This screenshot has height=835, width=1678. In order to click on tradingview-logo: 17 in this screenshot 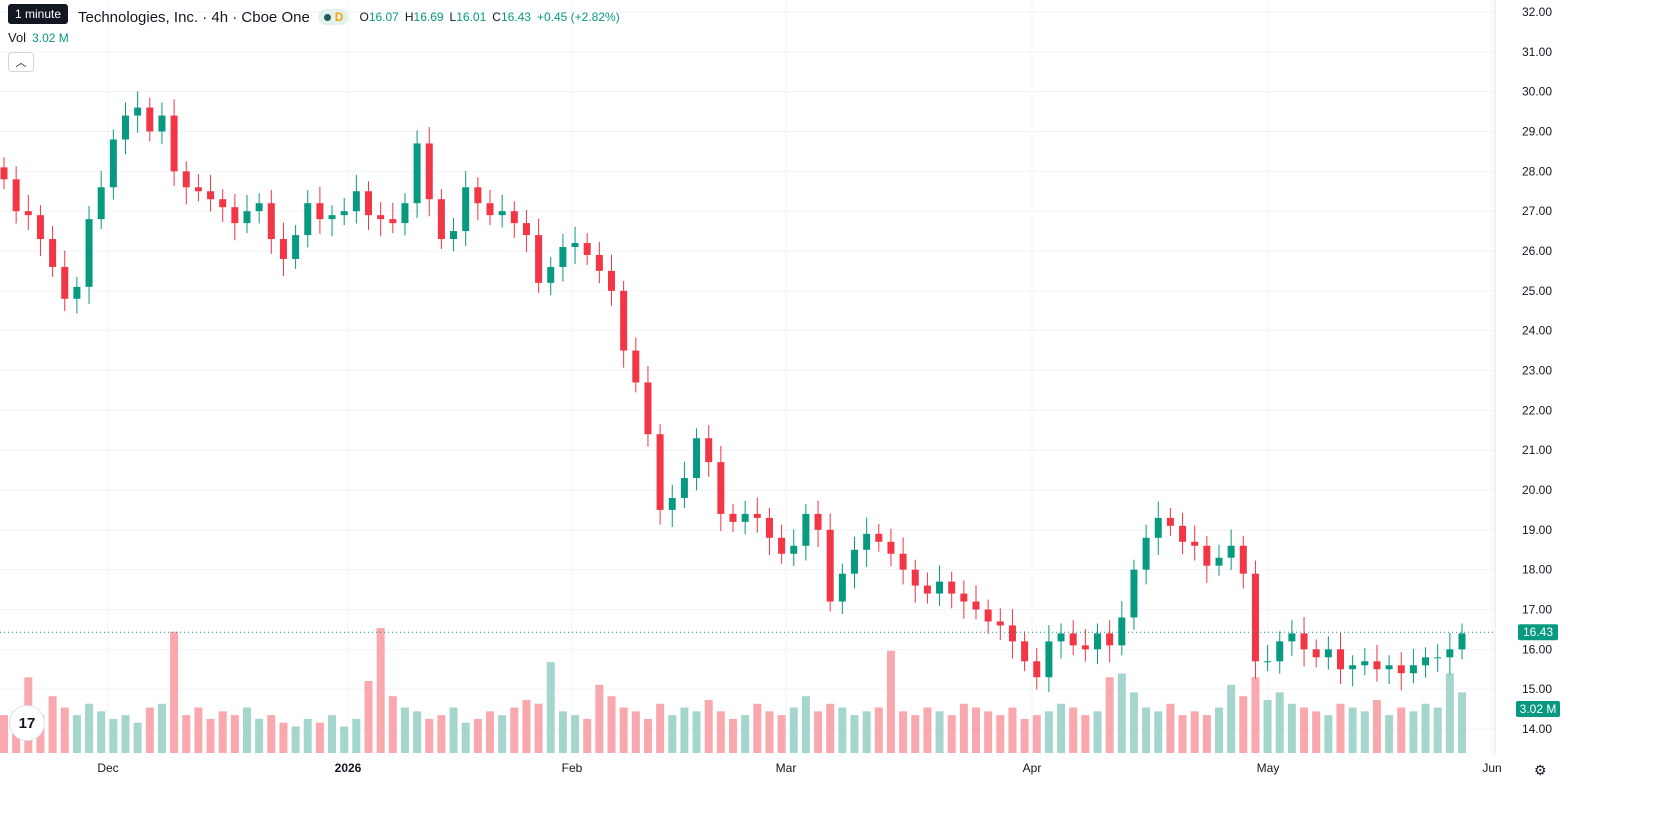, I will do `click(27, 723)`.